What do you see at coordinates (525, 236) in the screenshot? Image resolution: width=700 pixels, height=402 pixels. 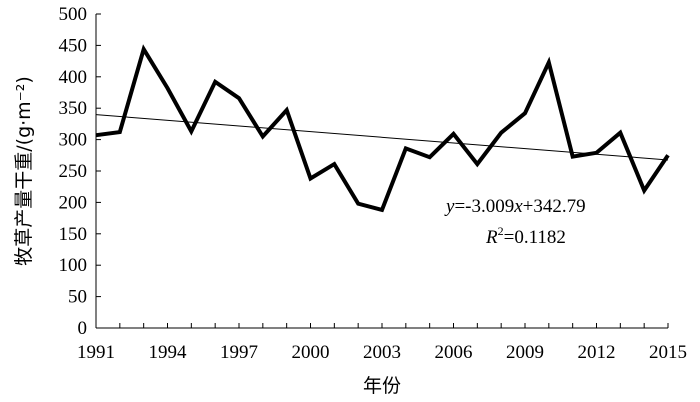 I see `trend-r2: R2=0.1182` at bounding box center [525, 236].